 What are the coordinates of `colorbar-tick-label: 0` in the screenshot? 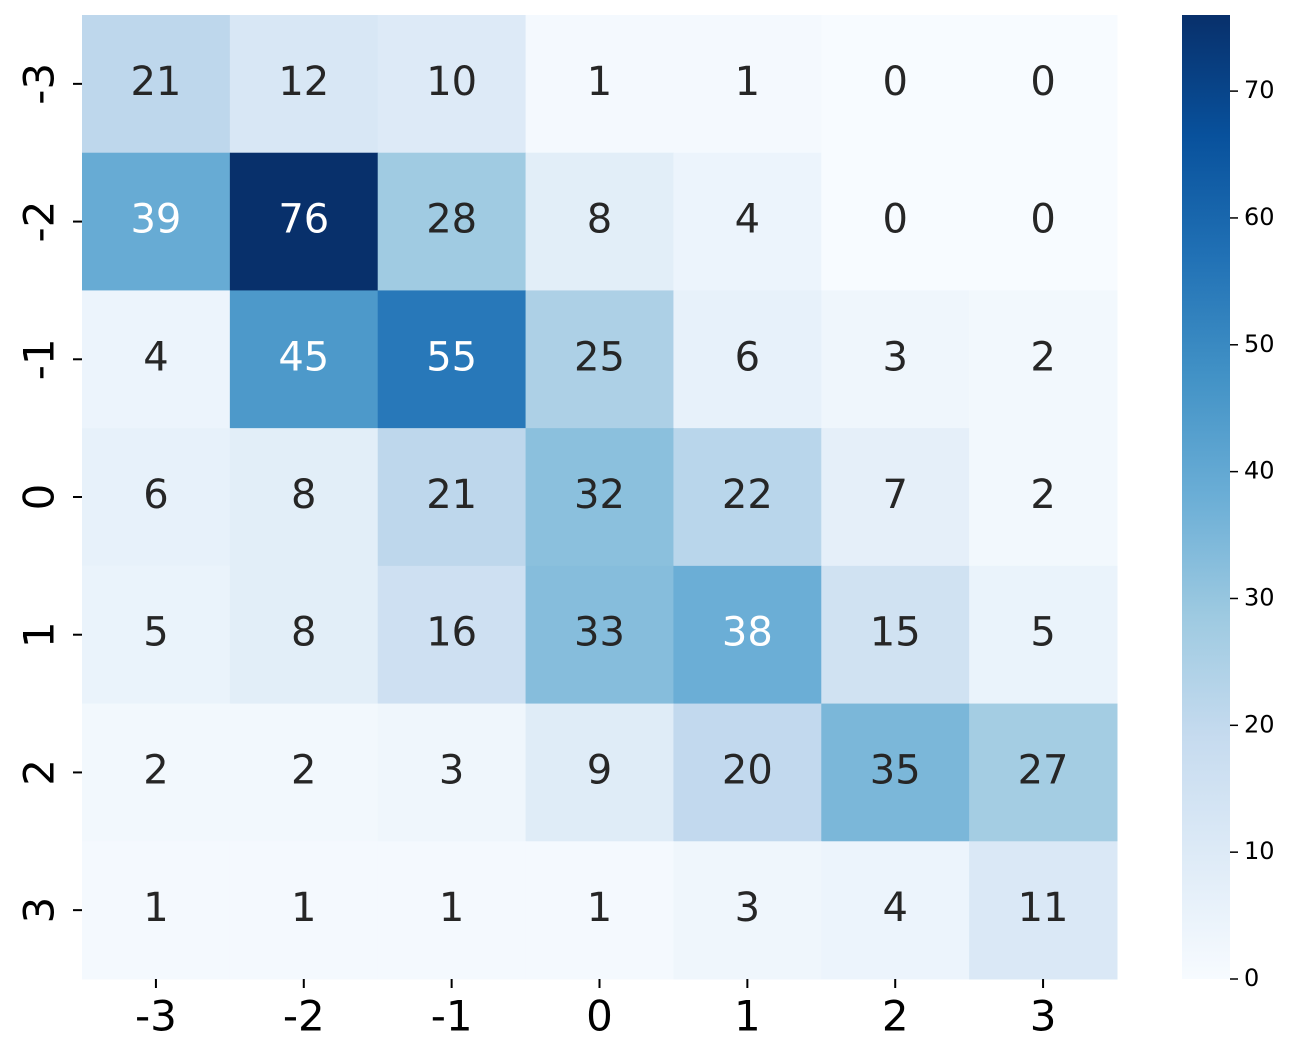 It's located at (1251, 978).